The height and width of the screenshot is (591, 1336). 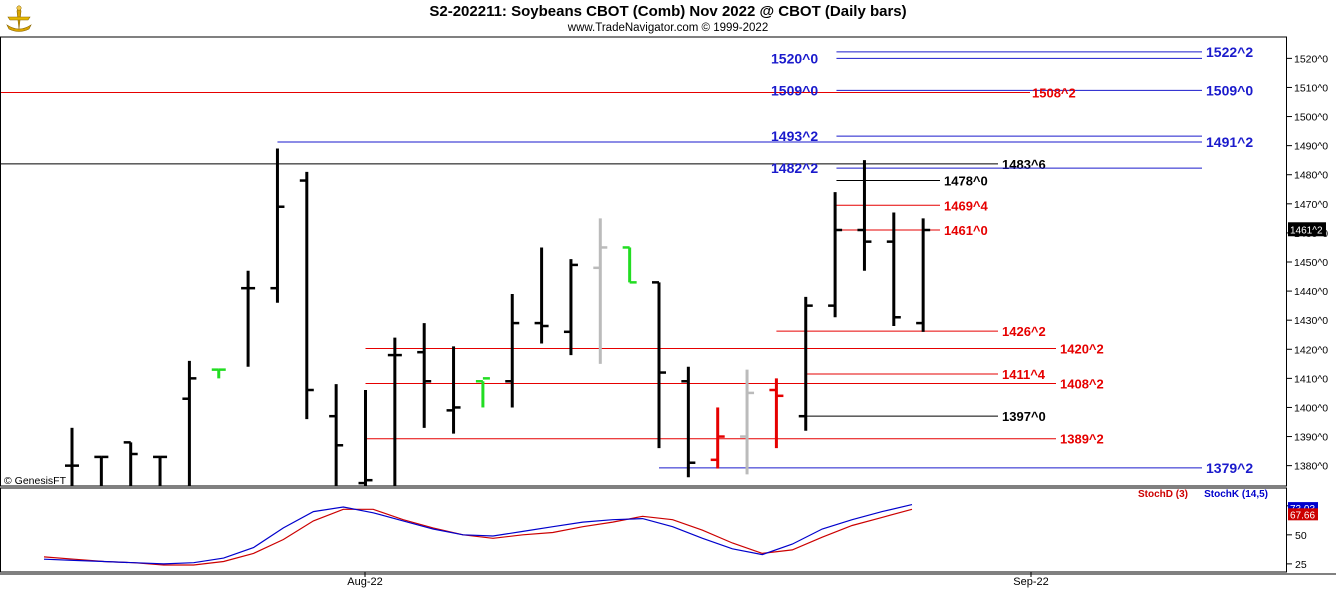 What do you see at coordinates (1024, 374) in the screenshot?
I see `level-label: 1411^4` at bounding box center [1024, 374].